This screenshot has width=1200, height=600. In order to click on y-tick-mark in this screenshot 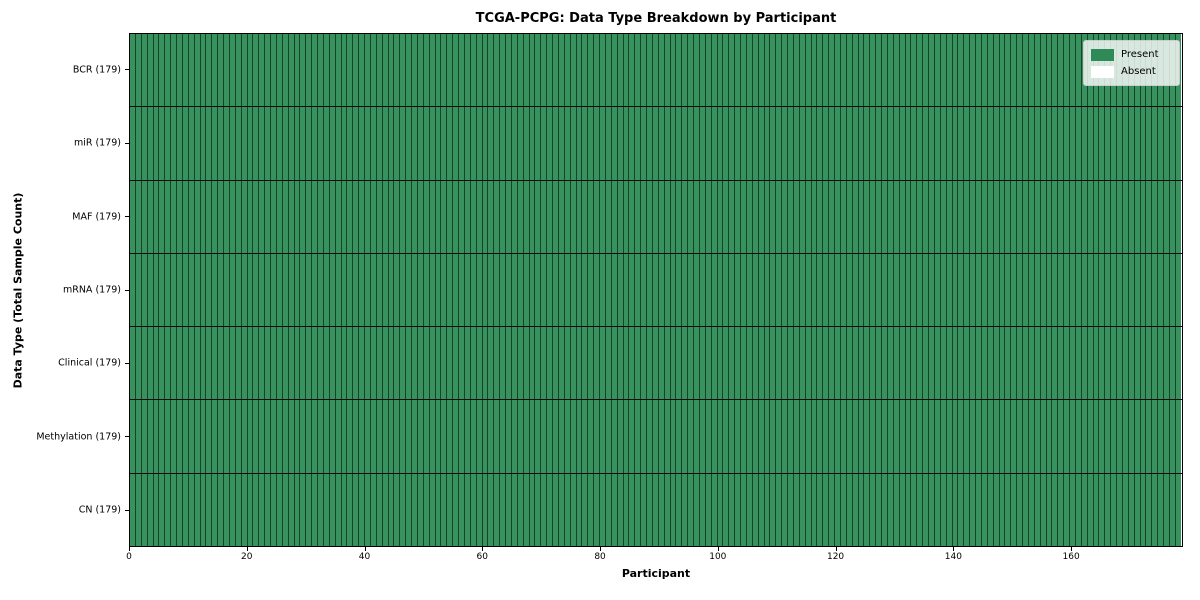, I will do `click(127, 363)`.